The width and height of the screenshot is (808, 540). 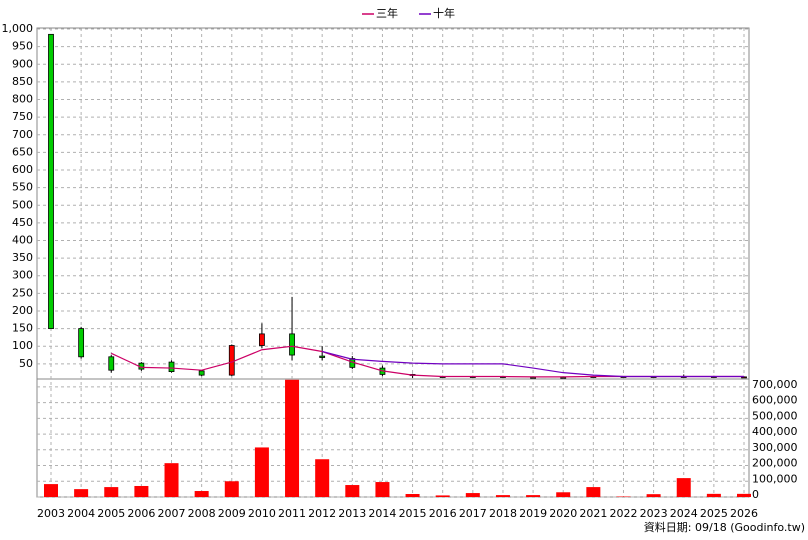 I want to click on x-tick-label: 2017, so click(x=473, y=513).